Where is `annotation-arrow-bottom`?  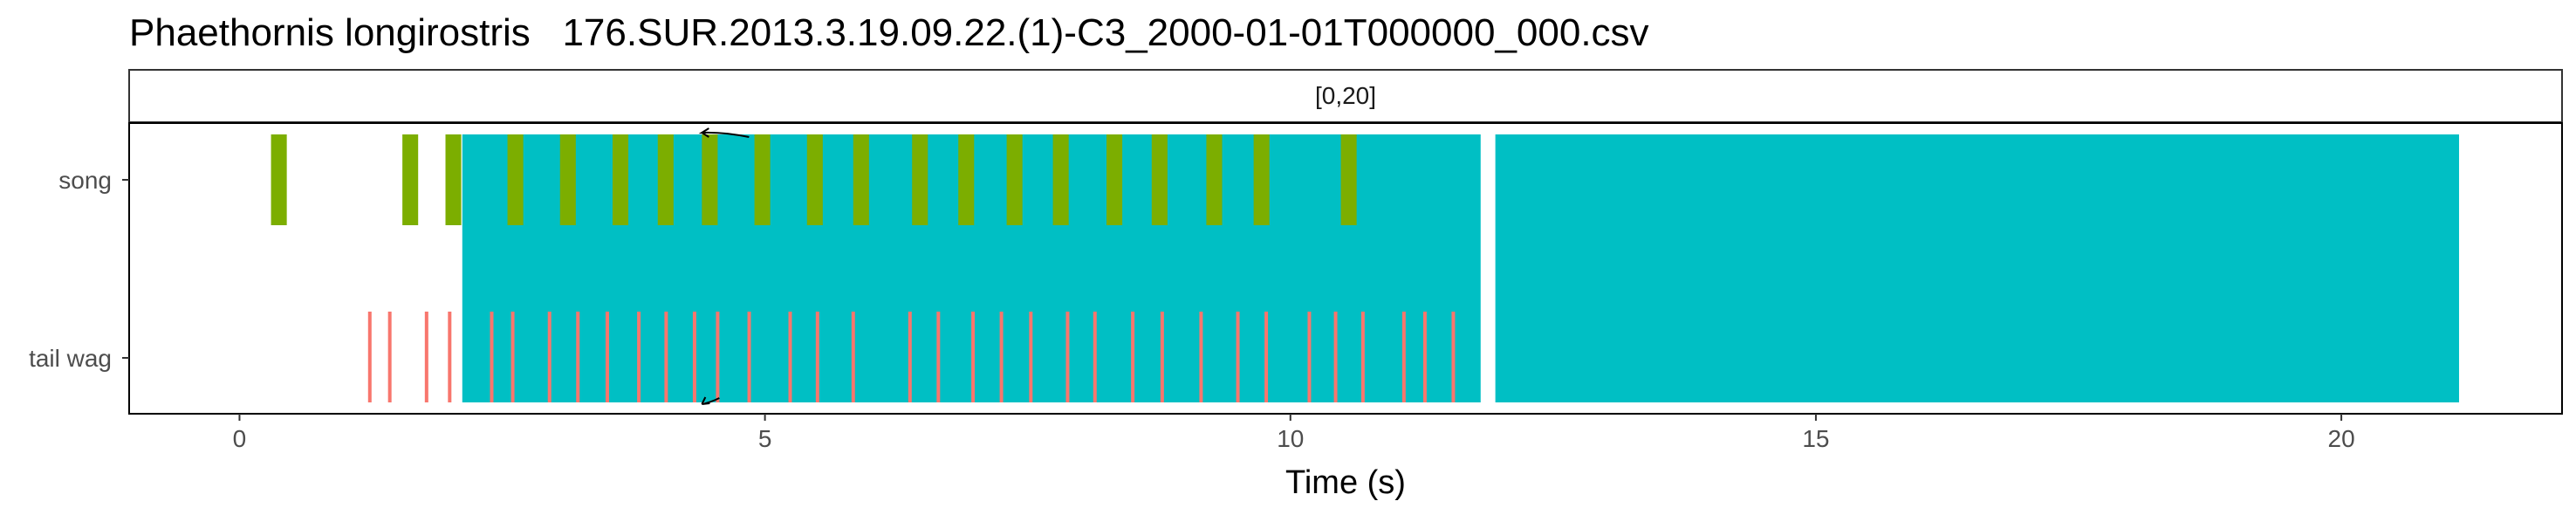 annotation-arrow-bottom is located at coordinates (710, 400).